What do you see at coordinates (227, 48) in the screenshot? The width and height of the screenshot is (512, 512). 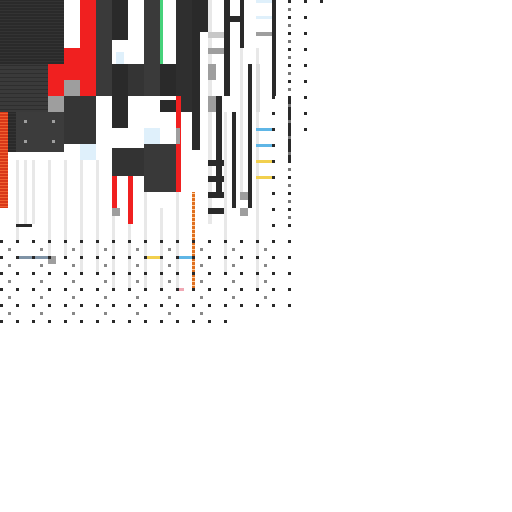 I see `dark-column` at bounding box center [227, 48].